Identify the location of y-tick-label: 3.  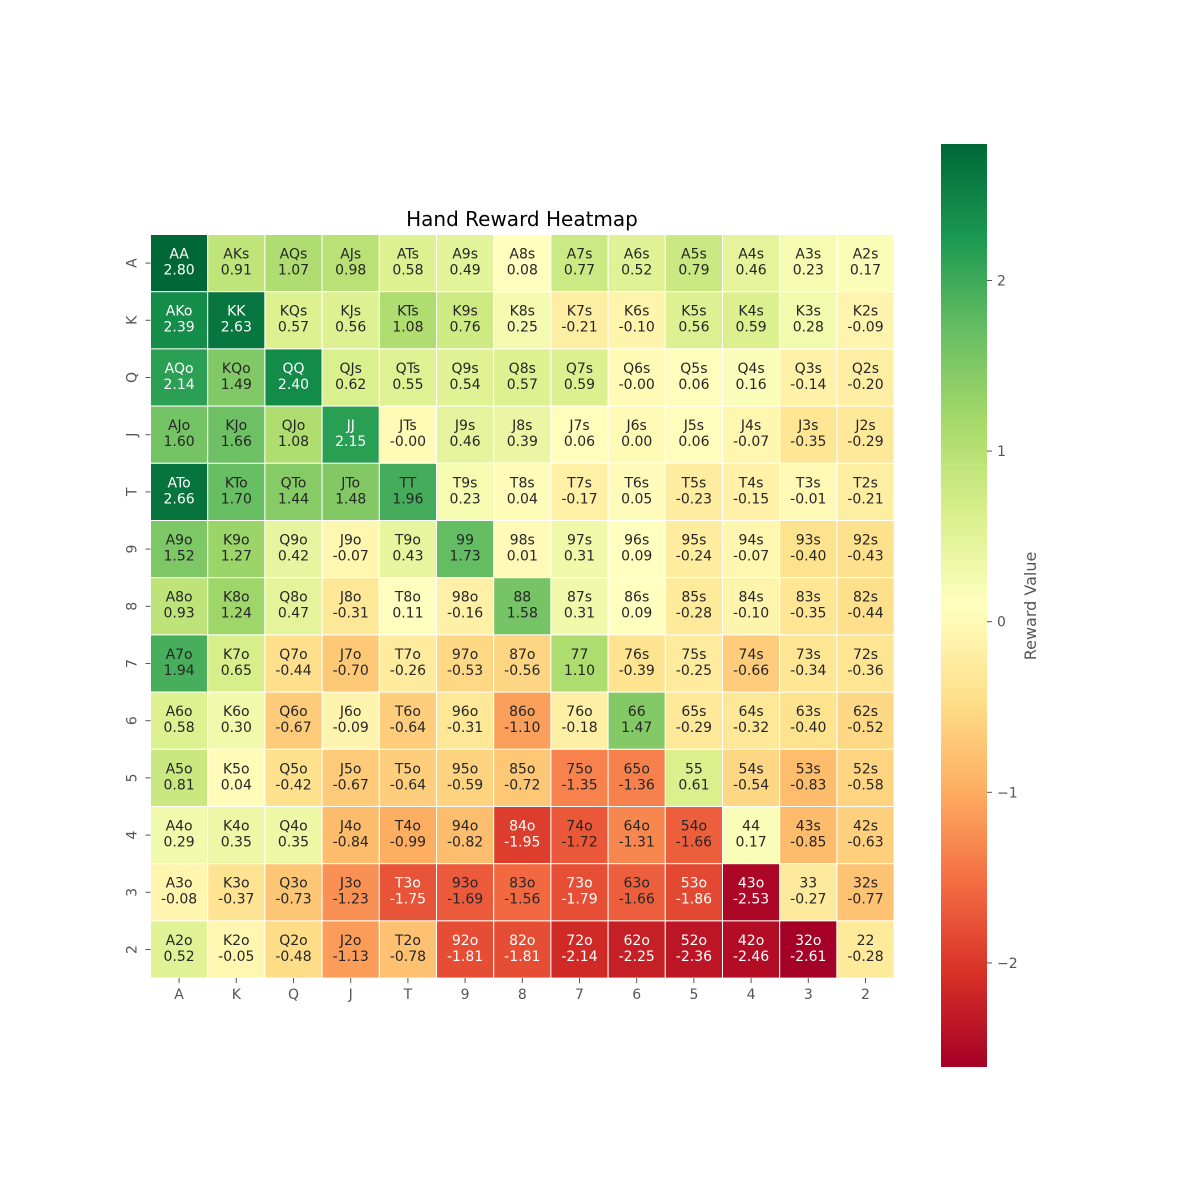
(133, 892).